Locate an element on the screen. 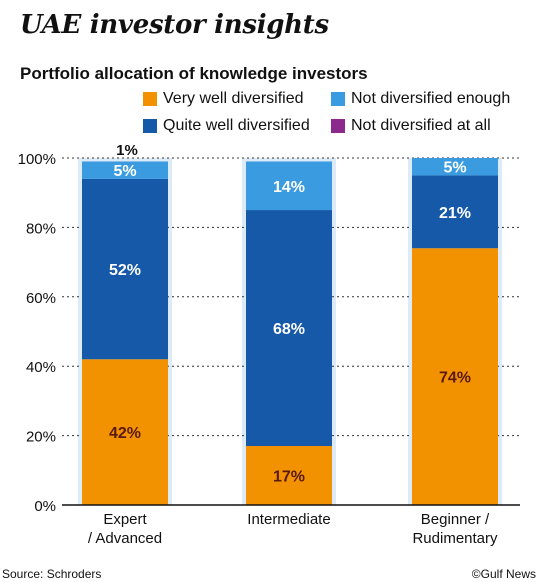 This screenshot has width=540, height=582. chart-title: UAE investor insights is located at coordinates (174, 25).